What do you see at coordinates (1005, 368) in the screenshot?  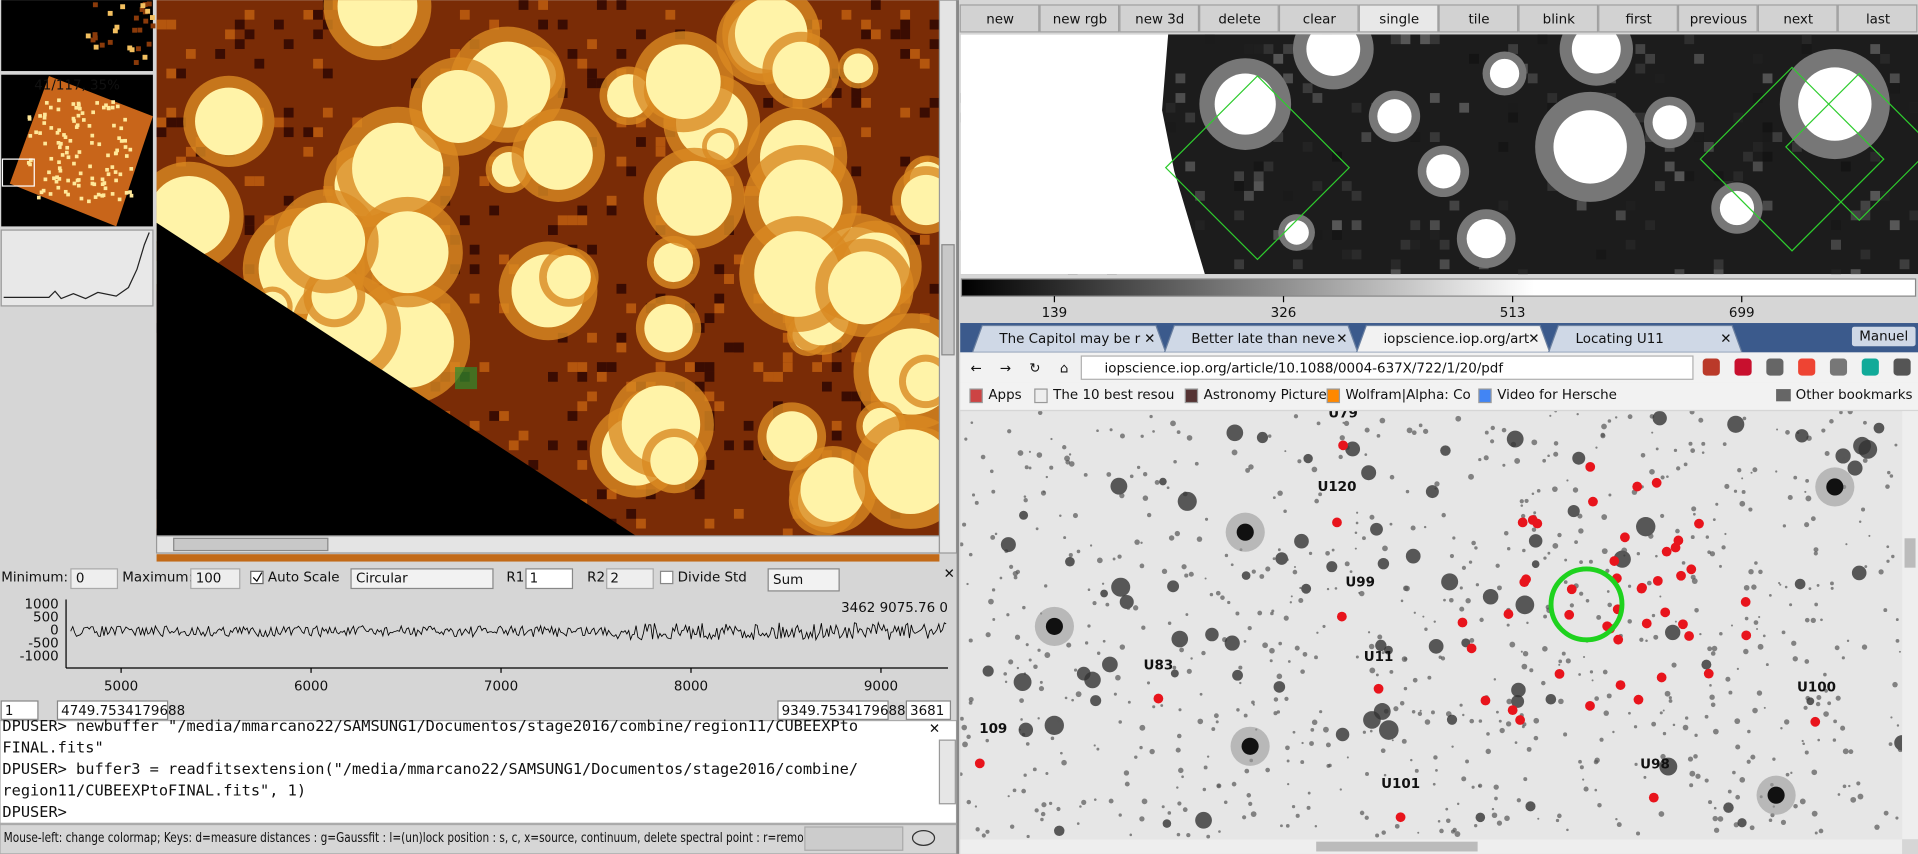 I see `nav-button: →` at bounding box center [1005, 368].